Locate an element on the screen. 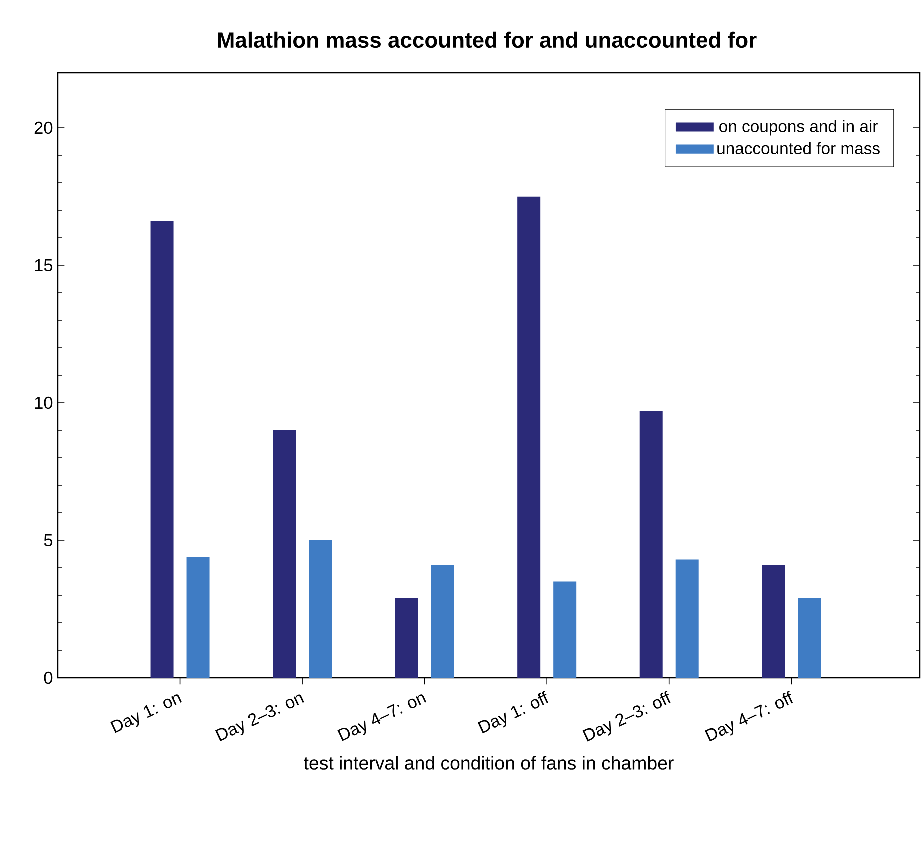 The width and height of the screenshot is (923, 842). x-tick-label: Day 4–7: off is located at coordinates (749, 716).